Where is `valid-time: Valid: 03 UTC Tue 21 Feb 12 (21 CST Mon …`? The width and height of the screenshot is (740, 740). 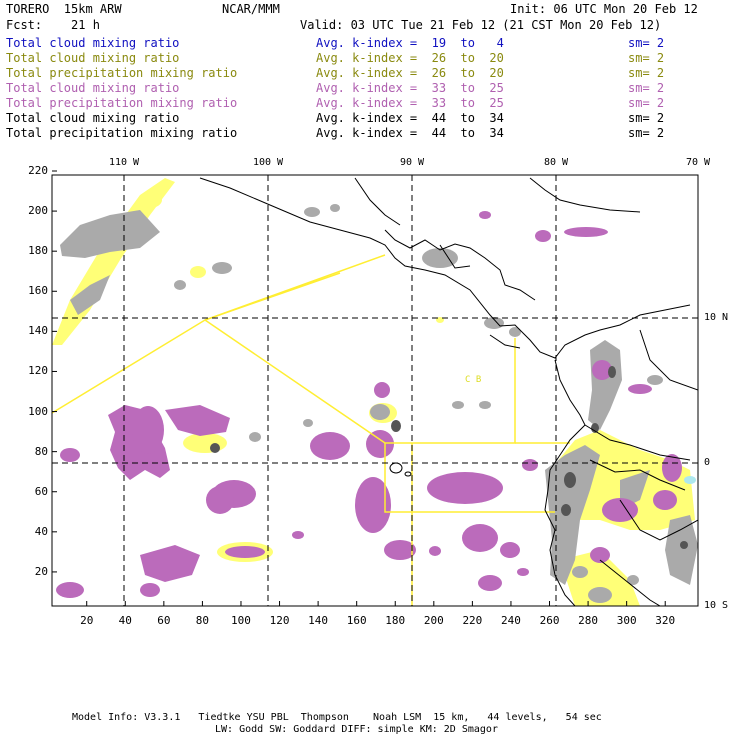 valid-time: Valid: 03 UTC Tue 21 Feb 12 (21 CST Mon … is located at coordinates (481, 25).